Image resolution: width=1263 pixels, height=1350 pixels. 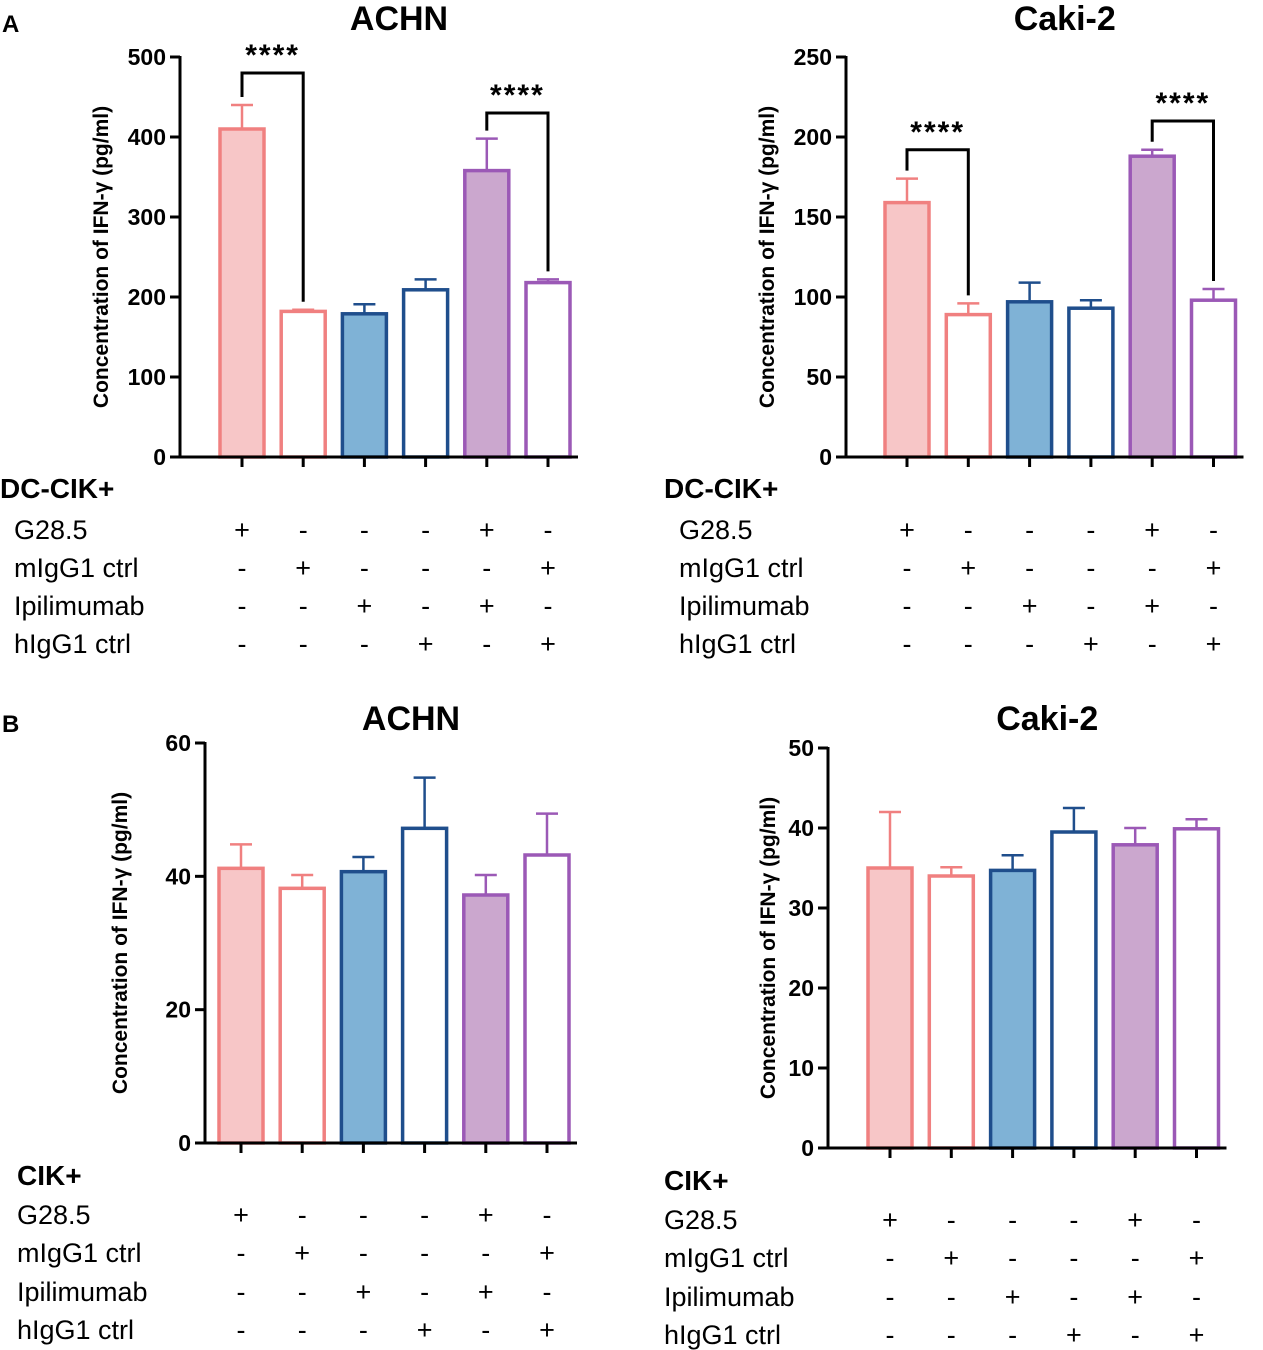 I want to click on condition-header: DC-CIK+, so click(x=57, y=488).